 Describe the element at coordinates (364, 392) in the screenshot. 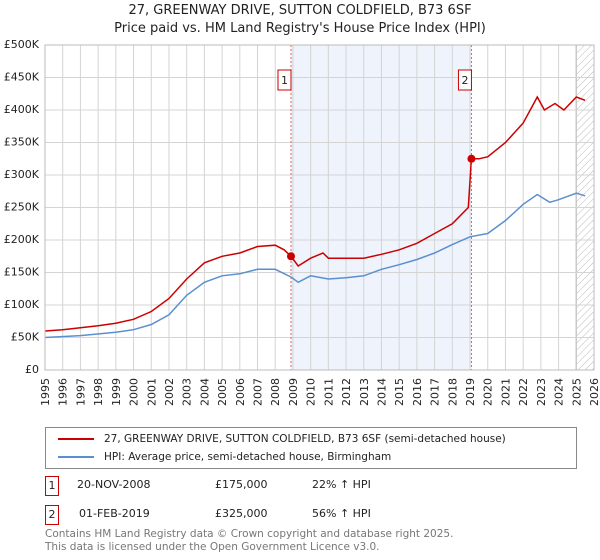

I see `x-tick-label: 2013` at that location.